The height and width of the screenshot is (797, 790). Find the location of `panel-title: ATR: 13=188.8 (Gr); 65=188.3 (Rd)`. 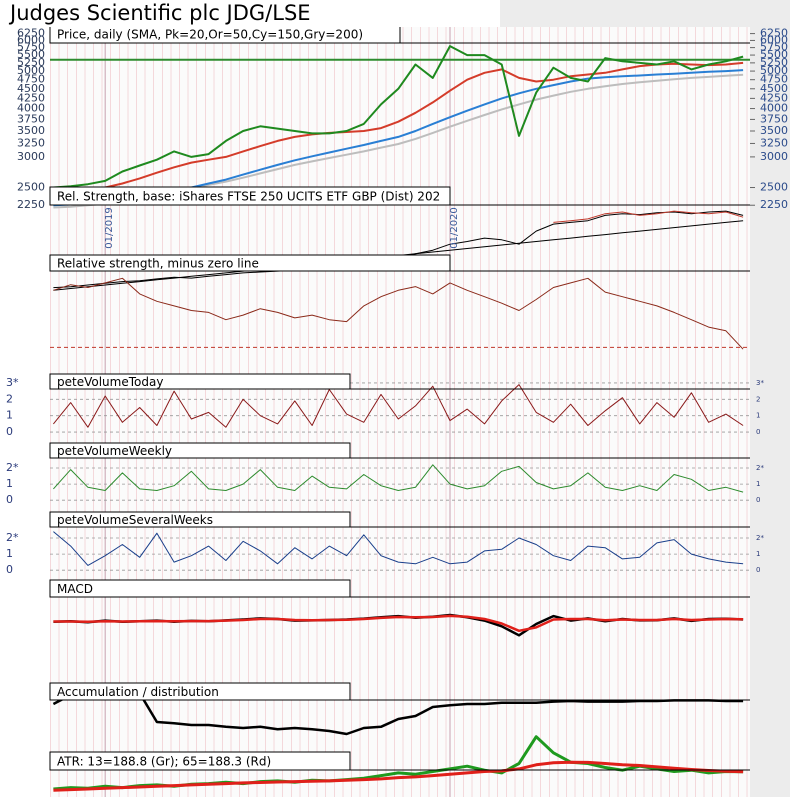

panel-title: ATR: 13=188.8 (Gr); 65=188.3 (Rd) is located at coordinates (164, 762).